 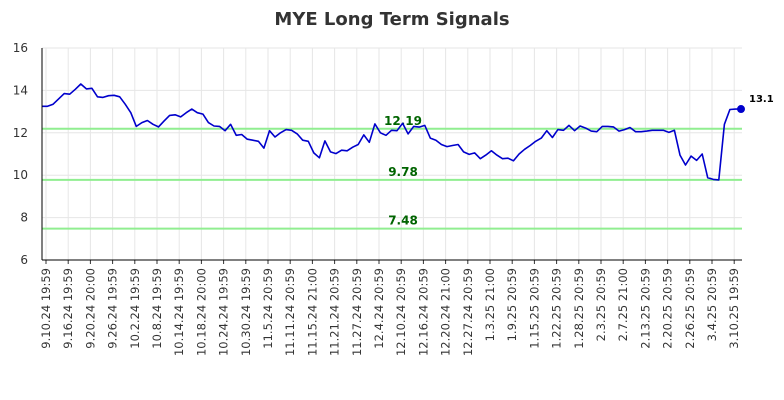 I want to click on x-tick-label: 10.8.24 19:59, so click(x=157, y=308).